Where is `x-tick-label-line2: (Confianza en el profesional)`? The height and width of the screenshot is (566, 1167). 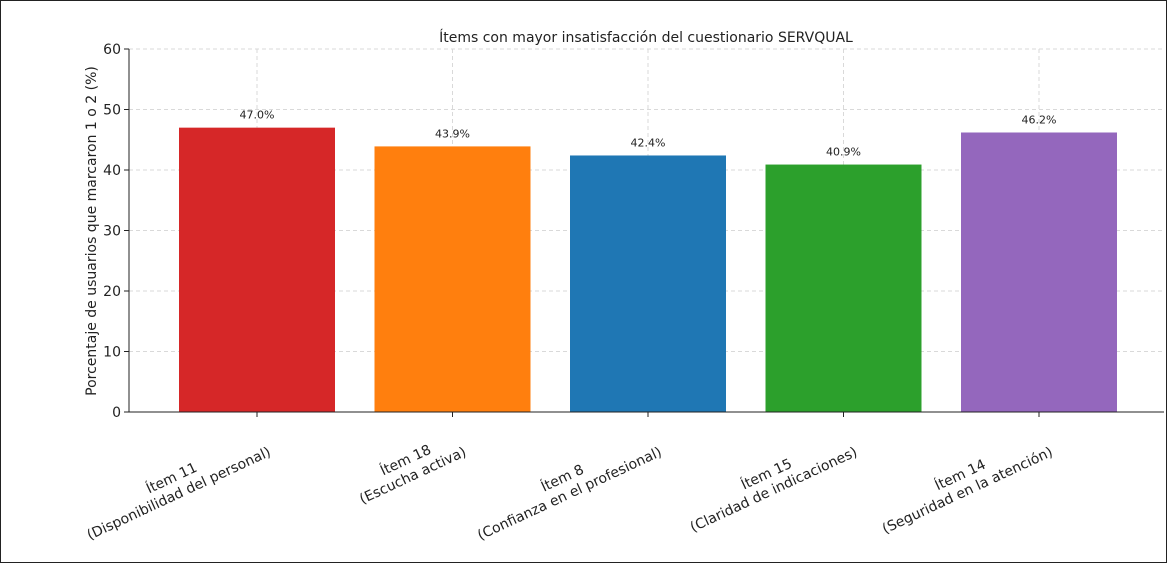
x-tick-label-line2: (Confianza en el profesional) is located at coordinates (569, 494).